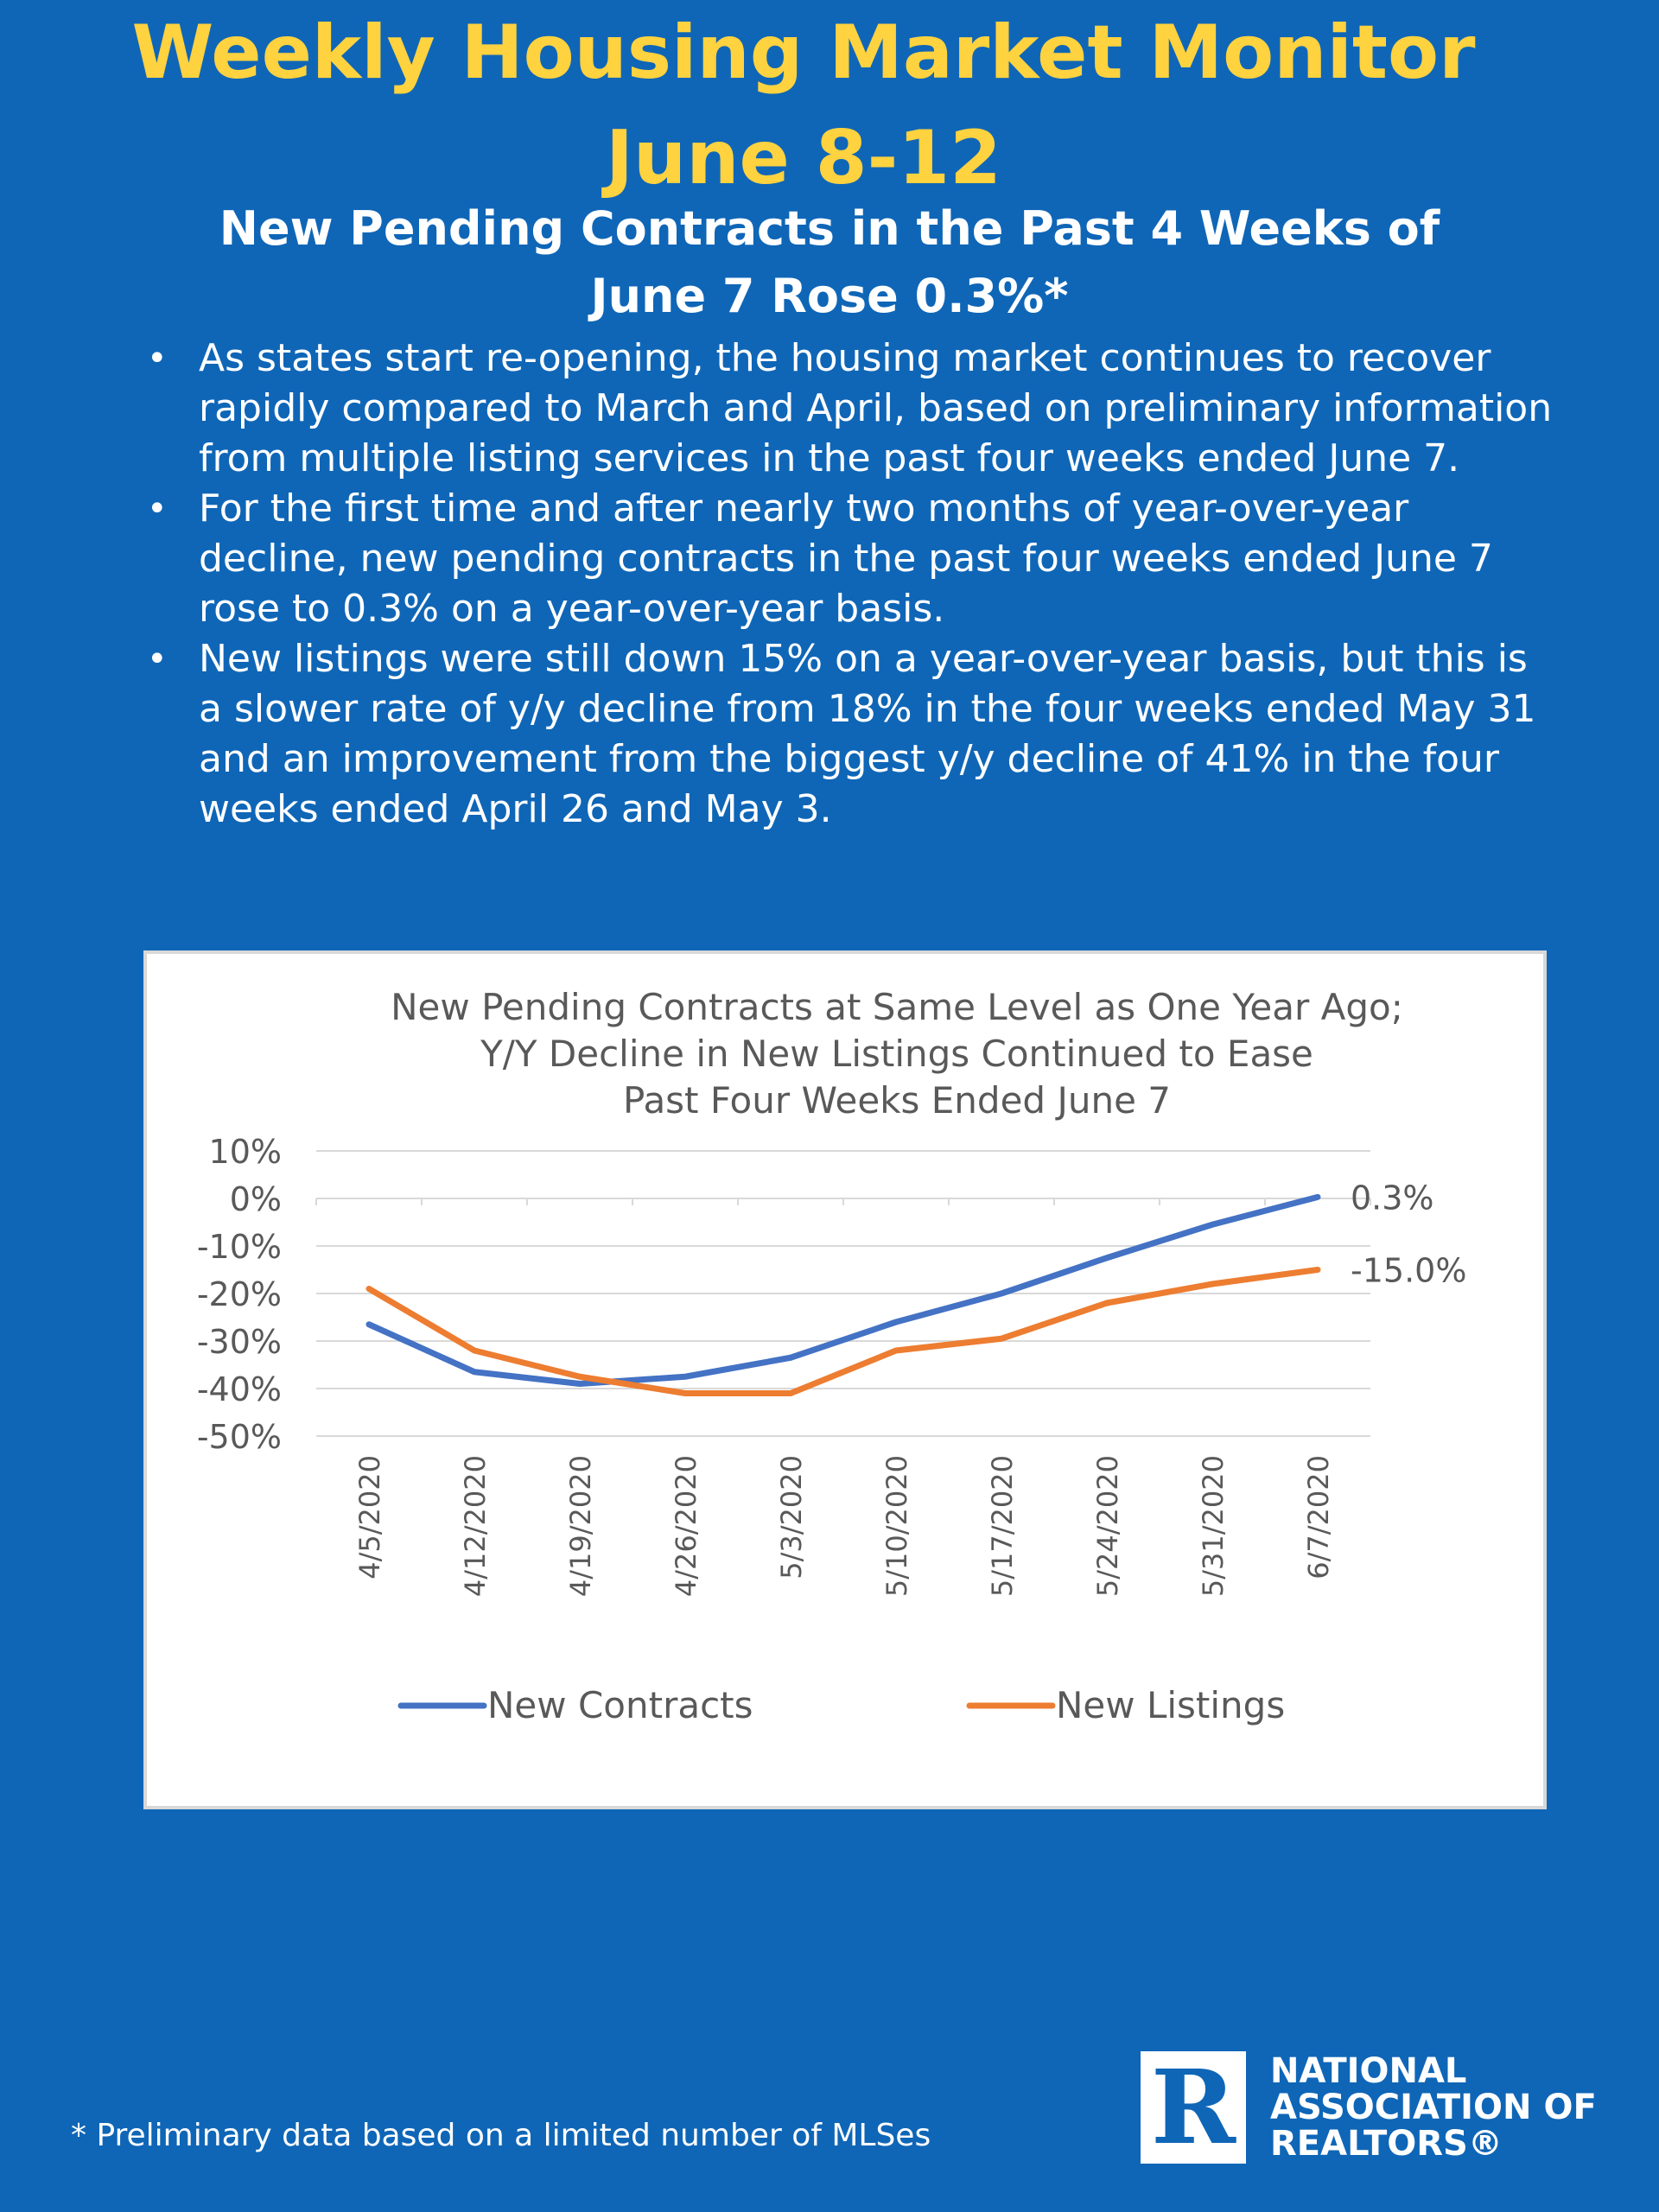 The height and width of the screenshot is (2212, 1659). I want to click on realtor-logo-icon: R, so click(1193, 2107).